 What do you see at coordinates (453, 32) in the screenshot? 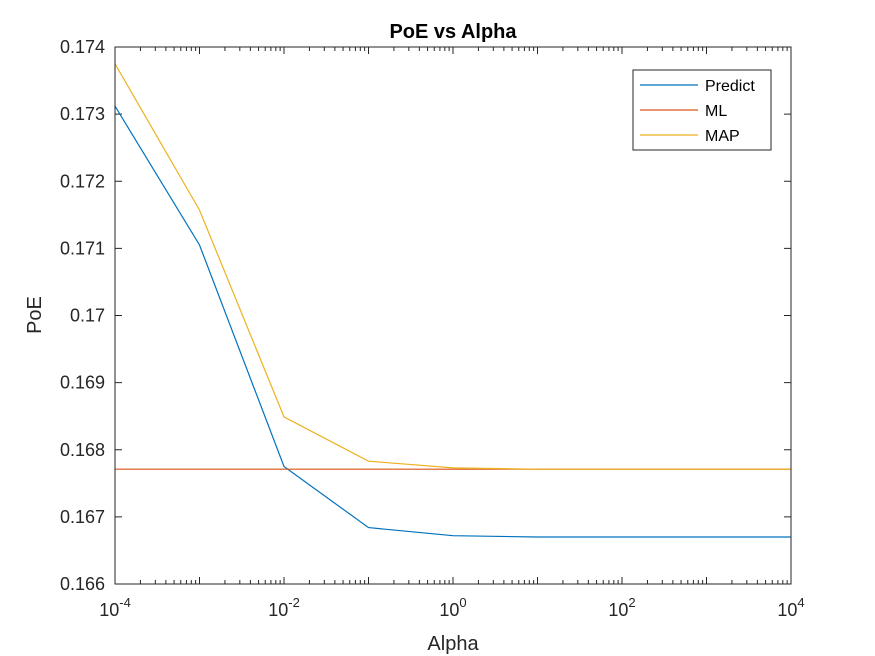
I see `chart-title: PoE vs Alpha` at bounding box center [453, 32].